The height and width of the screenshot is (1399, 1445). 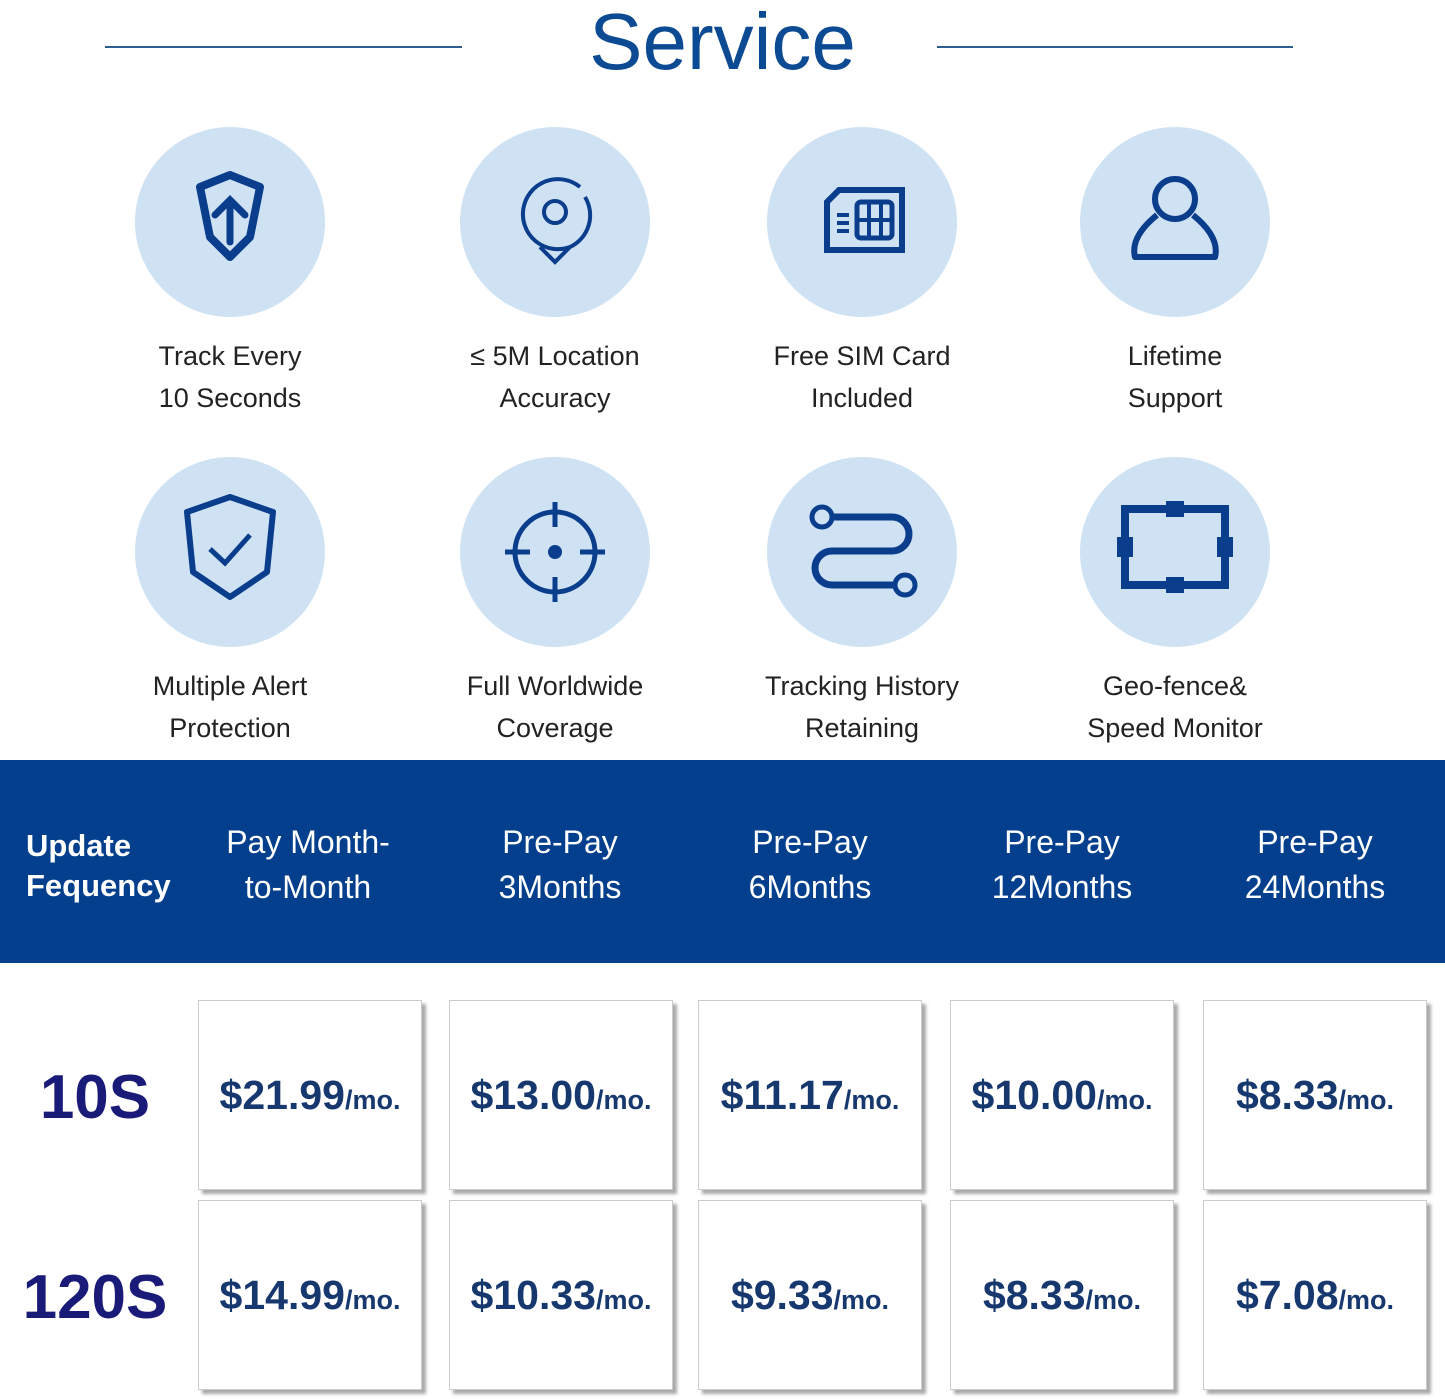 I want to click on feature-label-line: Speed Monitor, so click(x=1175, y=728).